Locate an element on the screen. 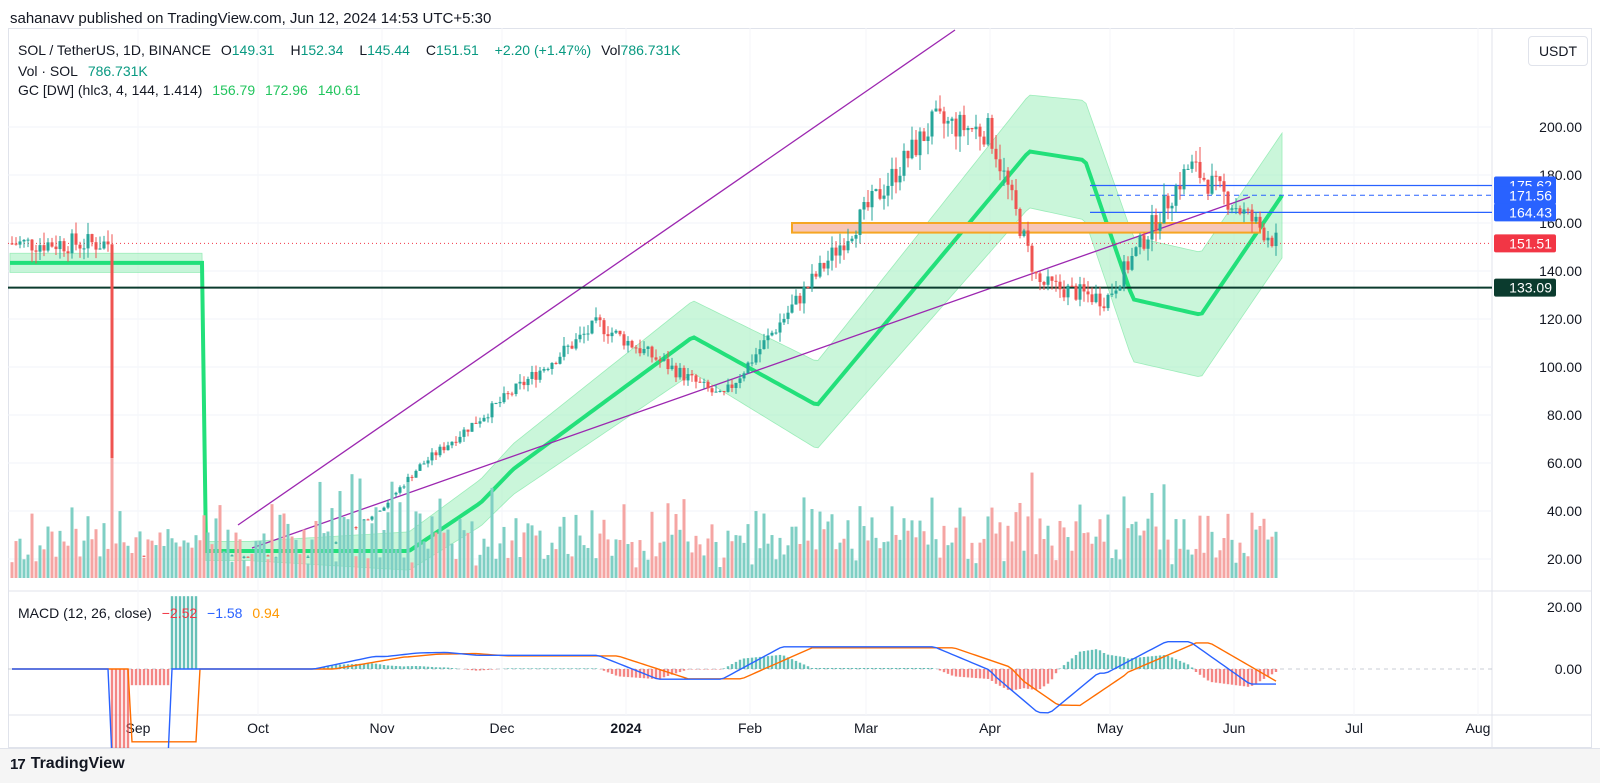  price-tick-label: 60.00 is located at coordinates (1564, 463).